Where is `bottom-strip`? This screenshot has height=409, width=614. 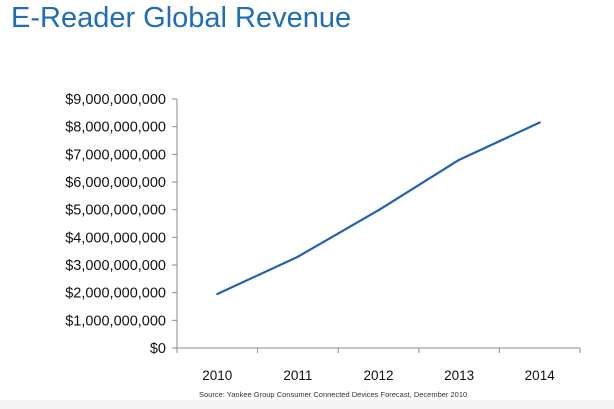
bottom-strip is located at coordinates (307, 404).